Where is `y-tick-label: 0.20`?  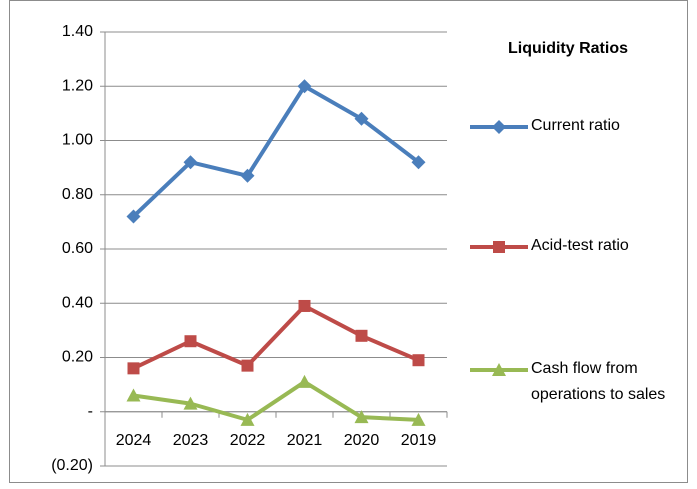 y-tick-label: 0.20 is located at coordinates (77, 357).